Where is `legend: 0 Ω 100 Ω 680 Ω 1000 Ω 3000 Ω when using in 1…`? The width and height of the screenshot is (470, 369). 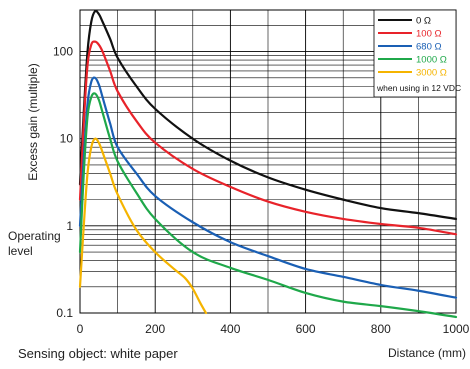
legend: 0 Ω 100 Ω 680 Ω 1000 Ω 3000 Ω when using in 1… is located at coordinates (417, 53).